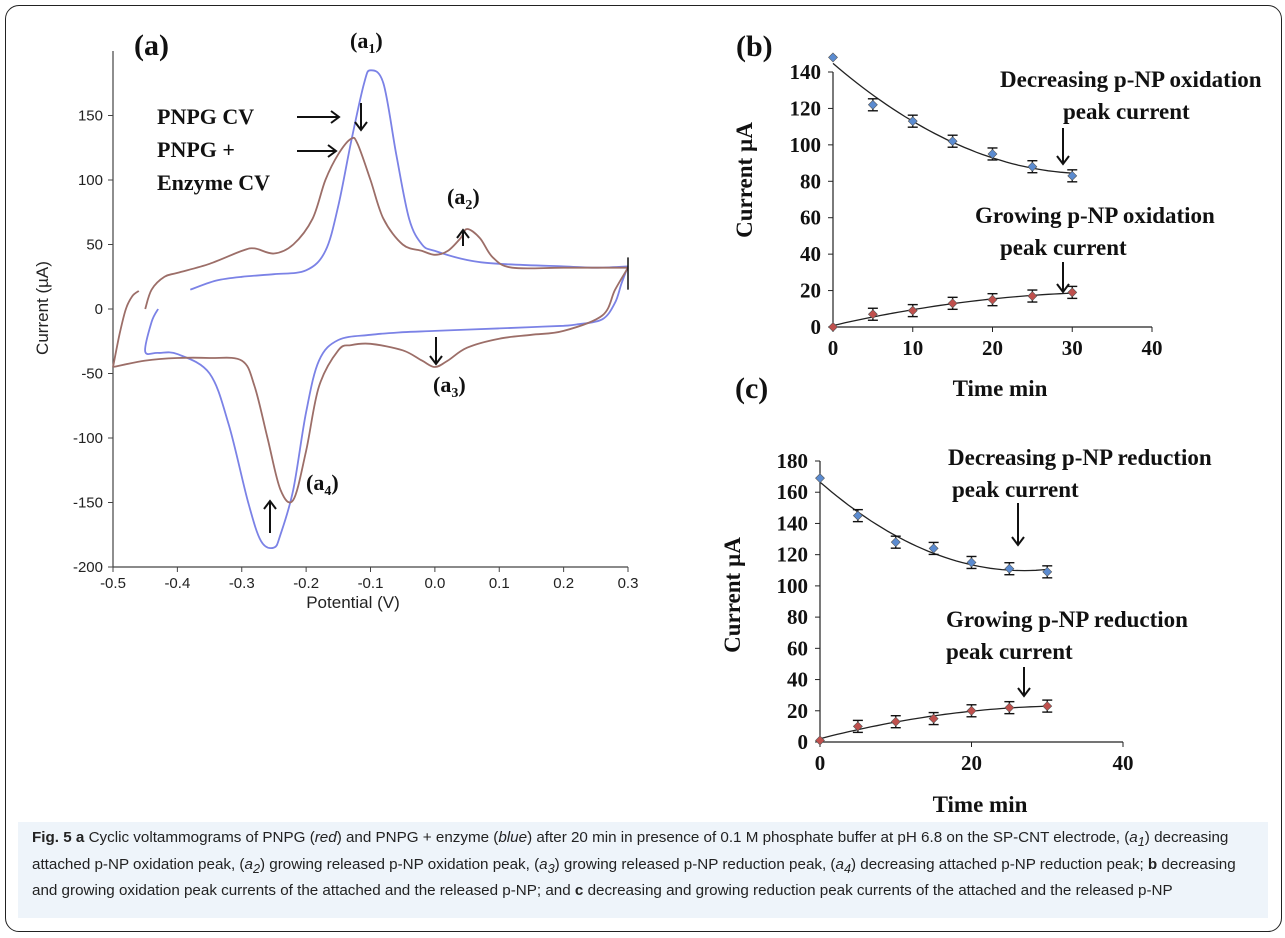 The width and height of the screenshot is (1285, 938). Describe the element at coordinates (1067, 619) in the screenshot. I see `c-growing-label-1: Growing p-NP reduction` at that location.